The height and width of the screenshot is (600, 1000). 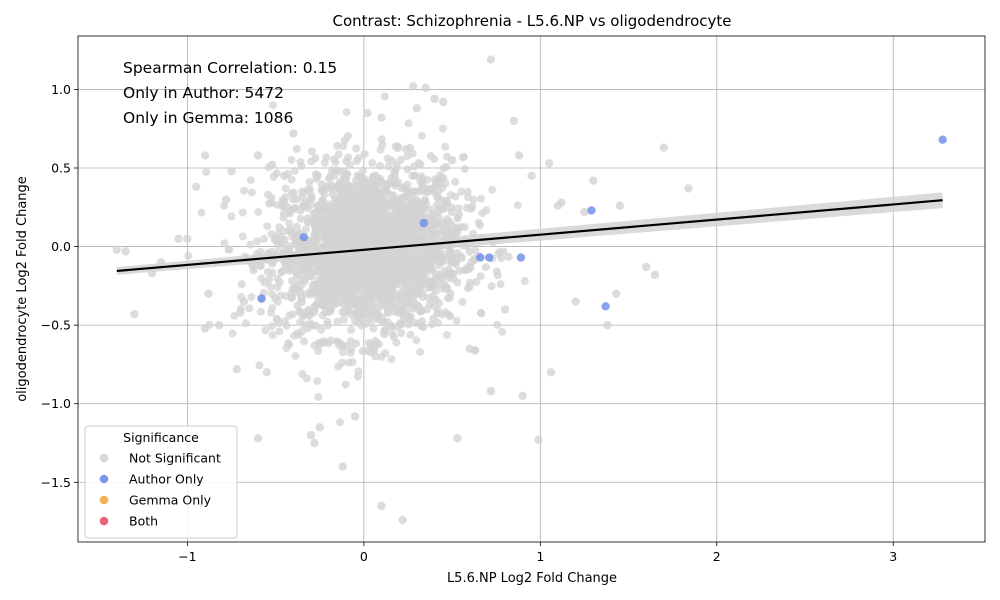 What do you see at coordinates (61, 246) in the screenshot?
I see `y-tick-label: 0.0` at bounding box center [61, 246].